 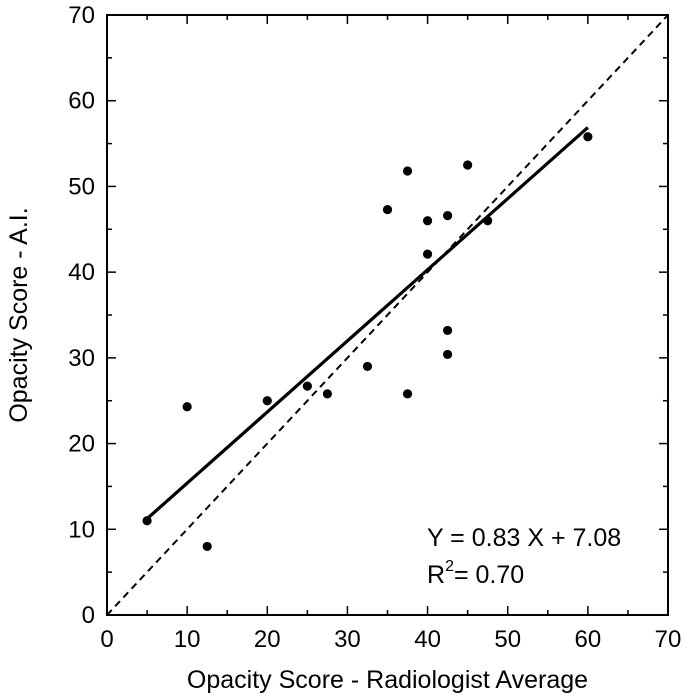 I want to click on x-axis-title: Opacity Score - Radiologist Average, so click(x=387, y=680).